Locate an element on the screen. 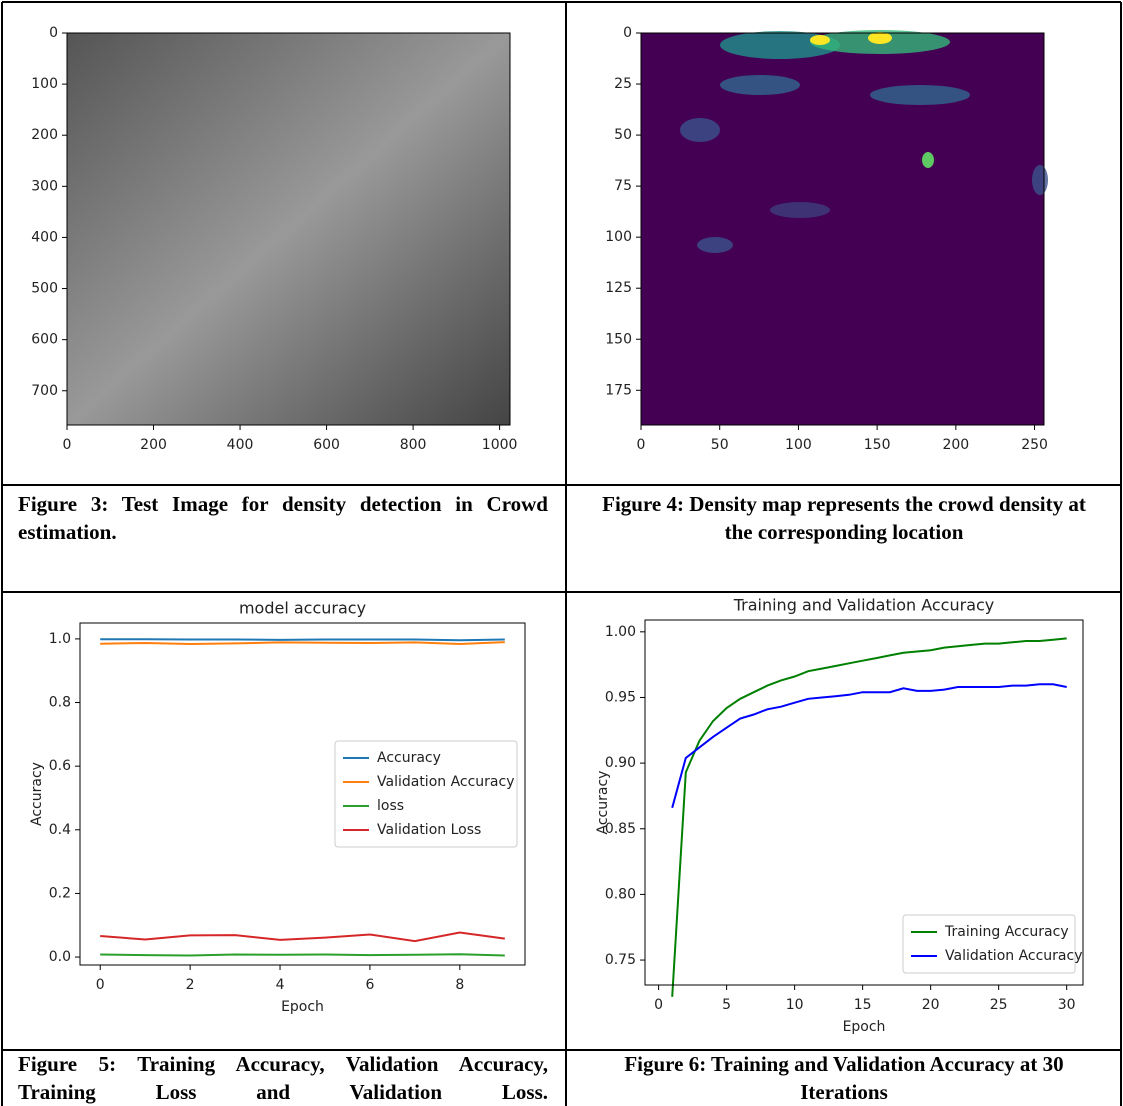  y-tick-label: 700 is located at coordinates (44, 391).